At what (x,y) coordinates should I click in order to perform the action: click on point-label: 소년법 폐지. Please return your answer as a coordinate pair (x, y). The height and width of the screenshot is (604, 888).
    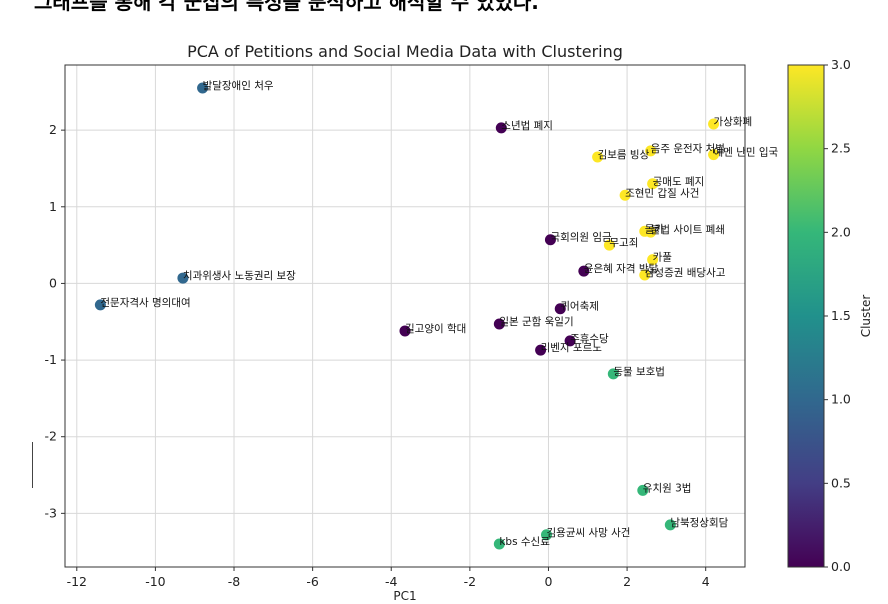
    Looking at the image, I should click on (527, 126).